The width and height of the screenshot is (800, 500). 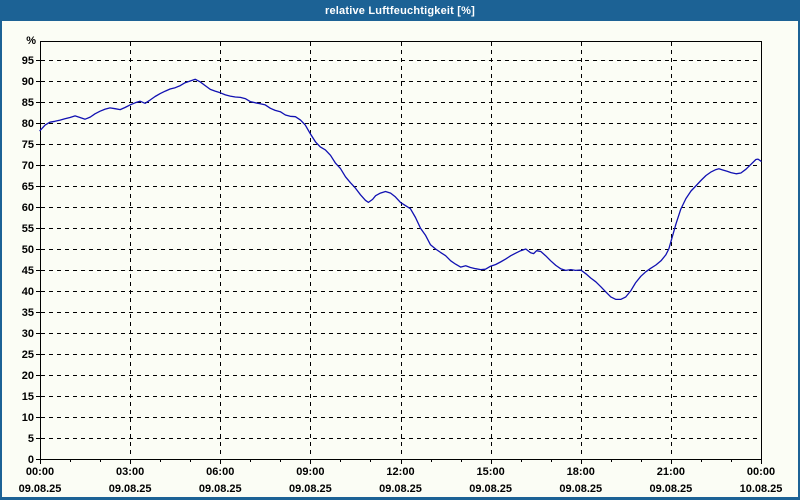 What do you see at coordinates (28, 208) in the screenshot?
I see `y-tick-label: 60` at bounding box center [28, 208].